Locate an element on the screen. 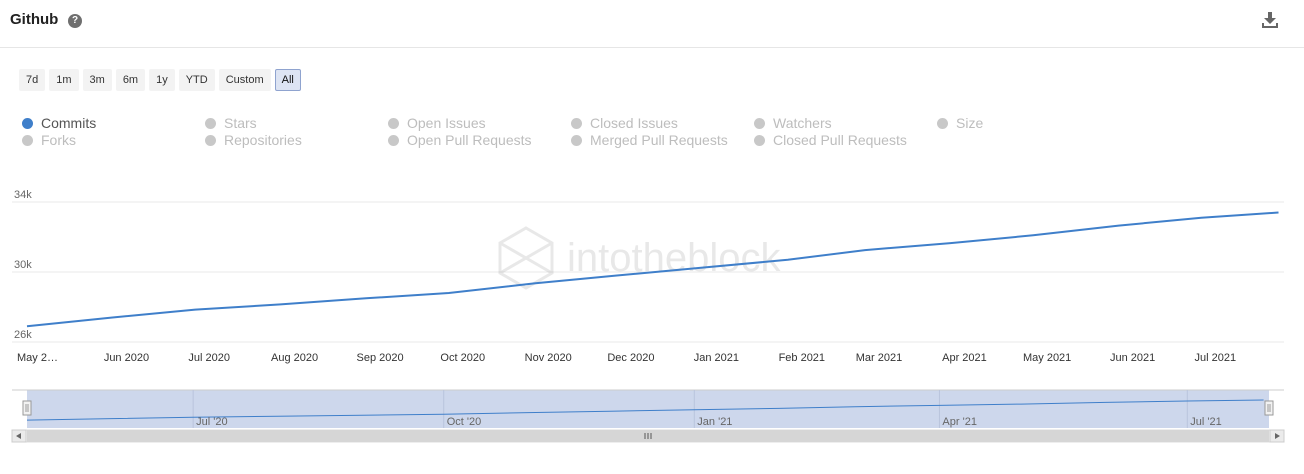  legend-item-repositories: Repositories is located at coordinates (253, 140).